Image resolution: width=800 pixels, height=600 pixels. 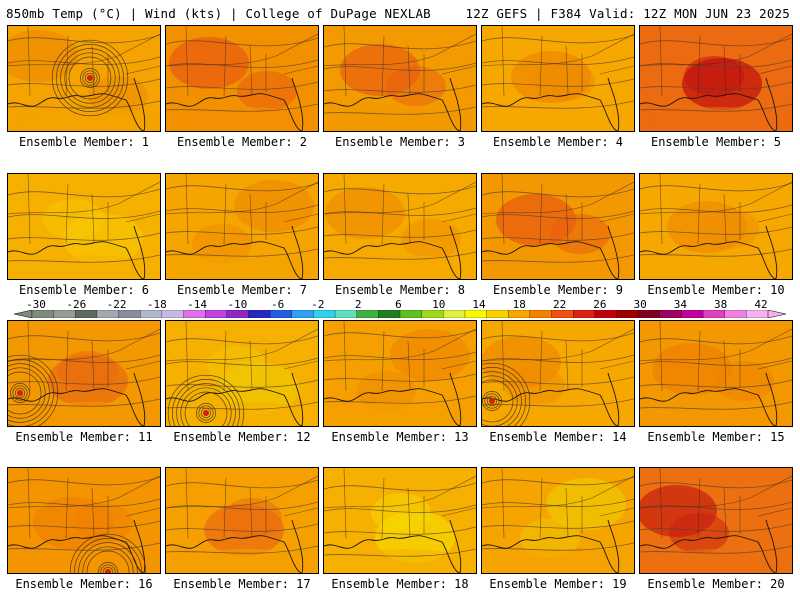 I want to click on colorbar-tick-label: 6, so click(x=398, y=304).